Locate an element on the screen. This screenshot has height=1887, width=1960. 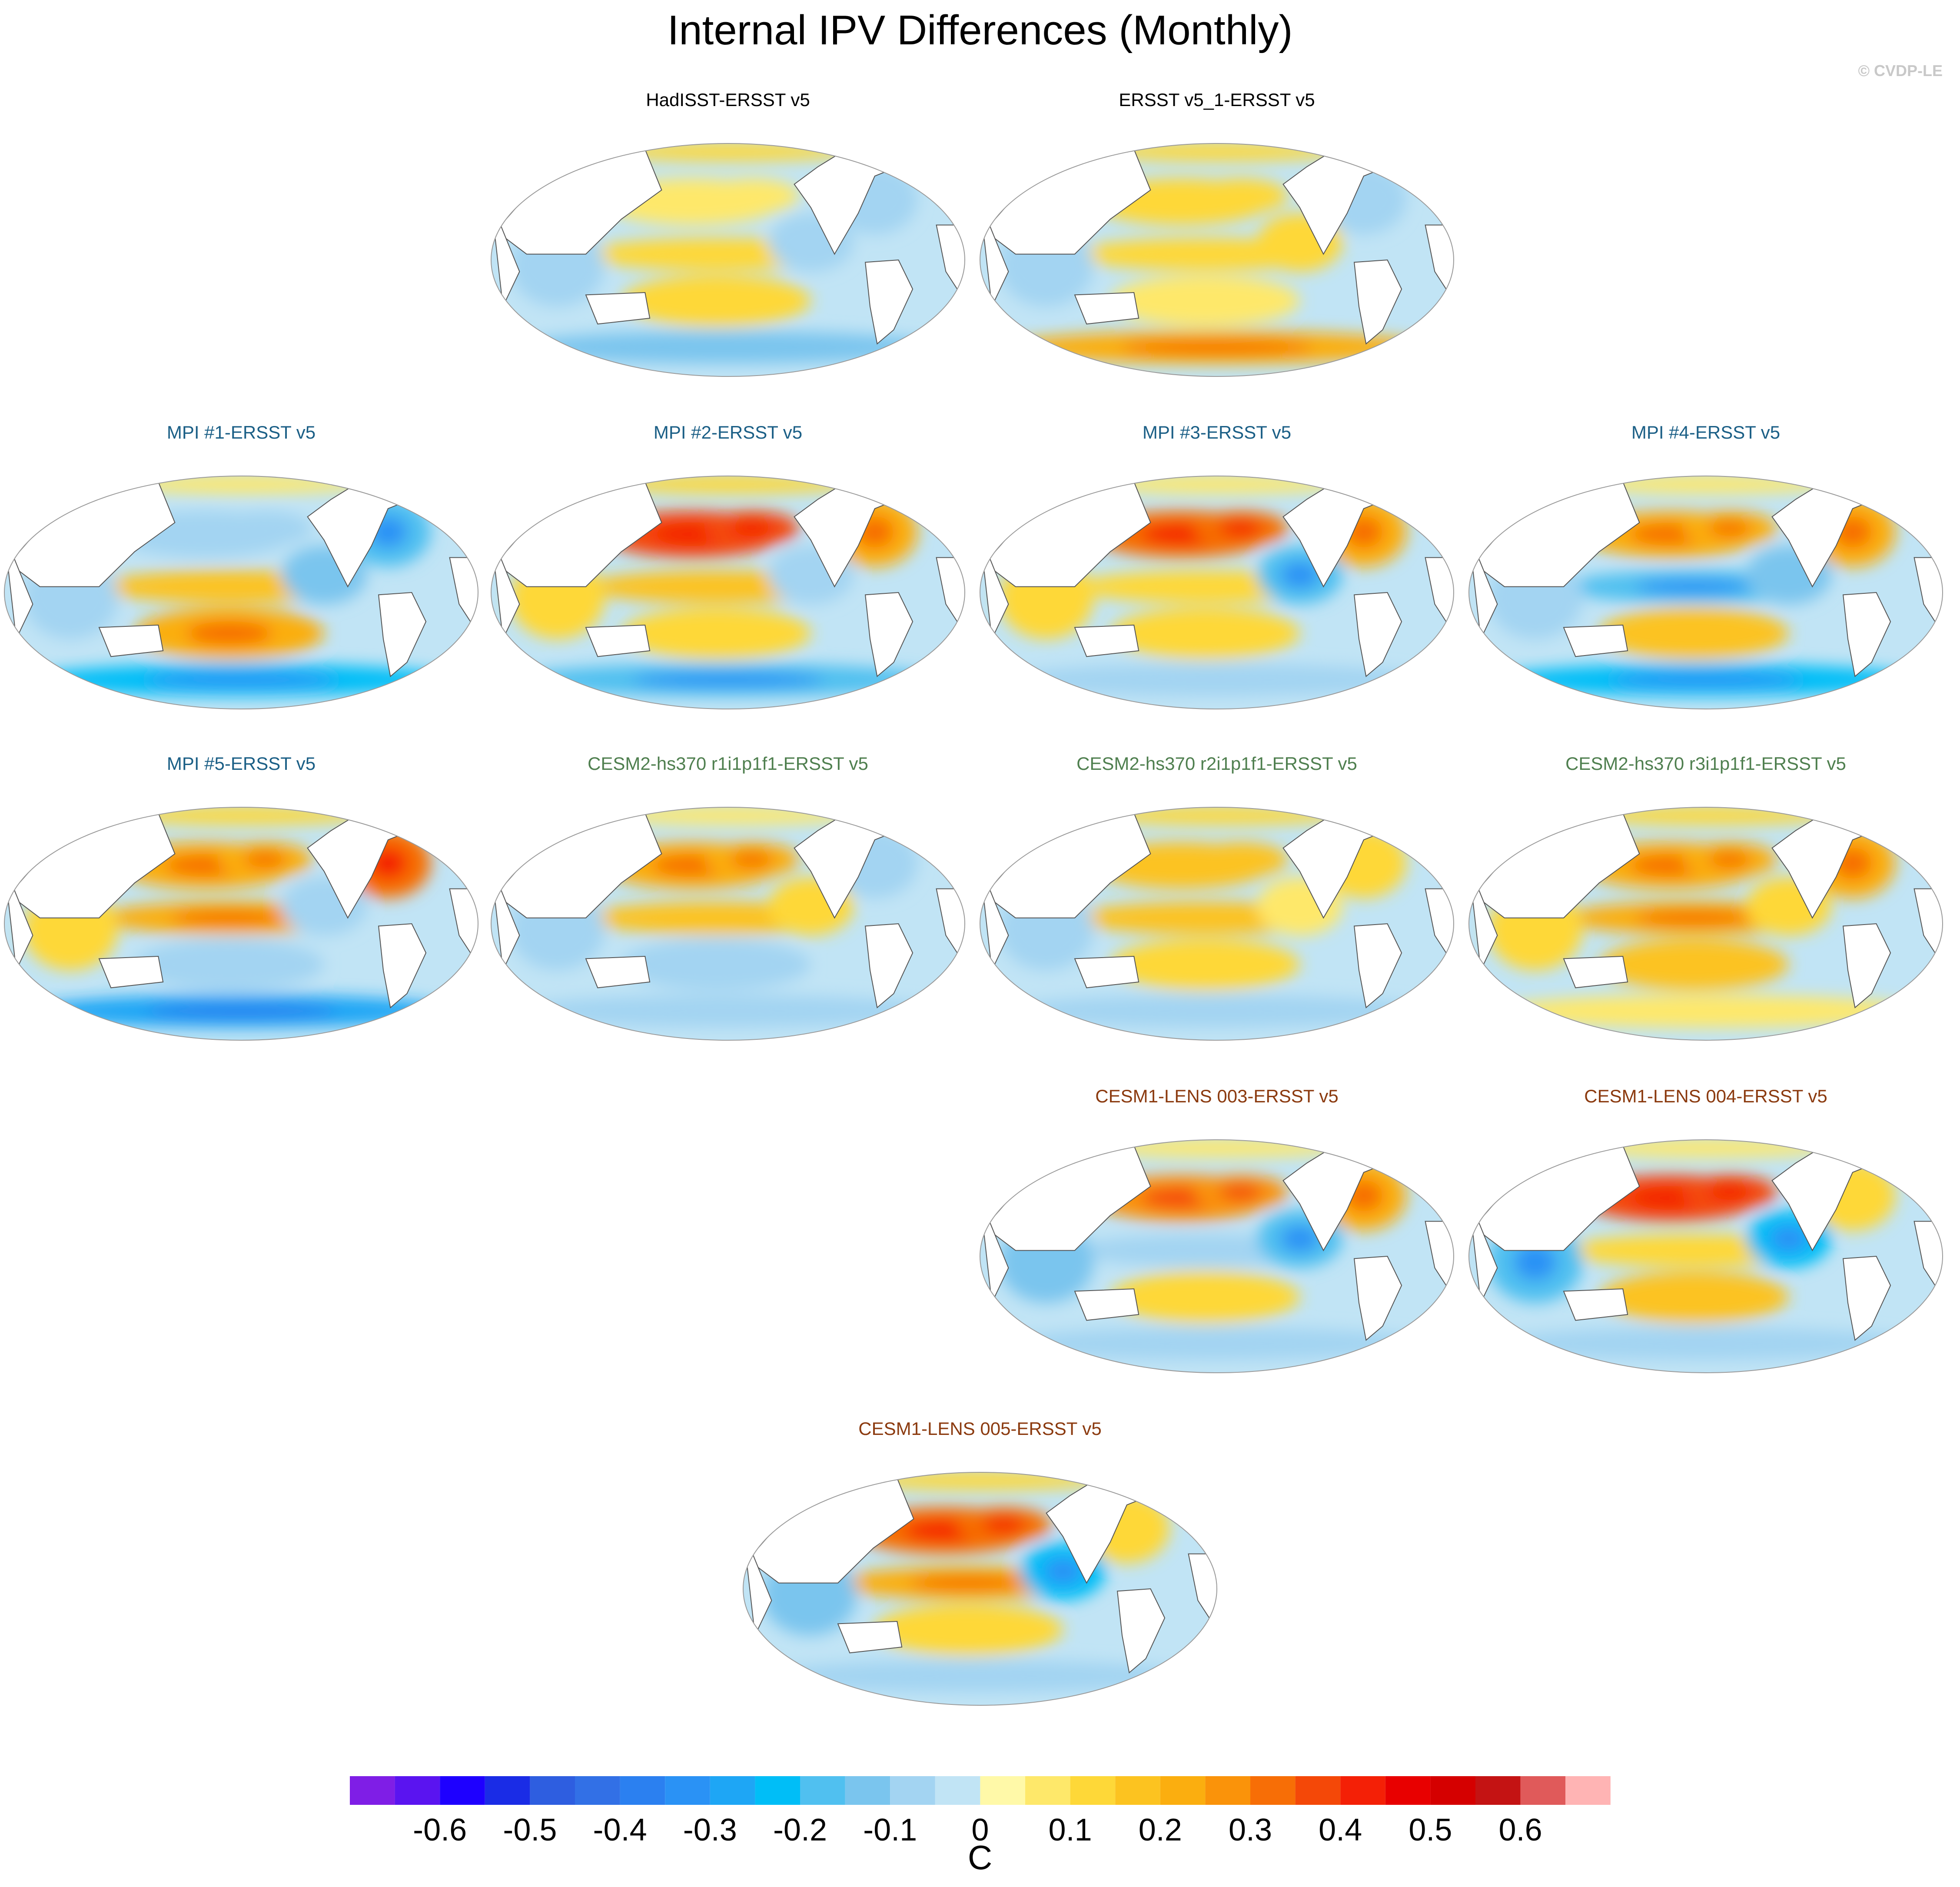
panel-title: CESM2-hs370 r3i1p1f1-ERSST v5 is located at coordinates (1705, 763).